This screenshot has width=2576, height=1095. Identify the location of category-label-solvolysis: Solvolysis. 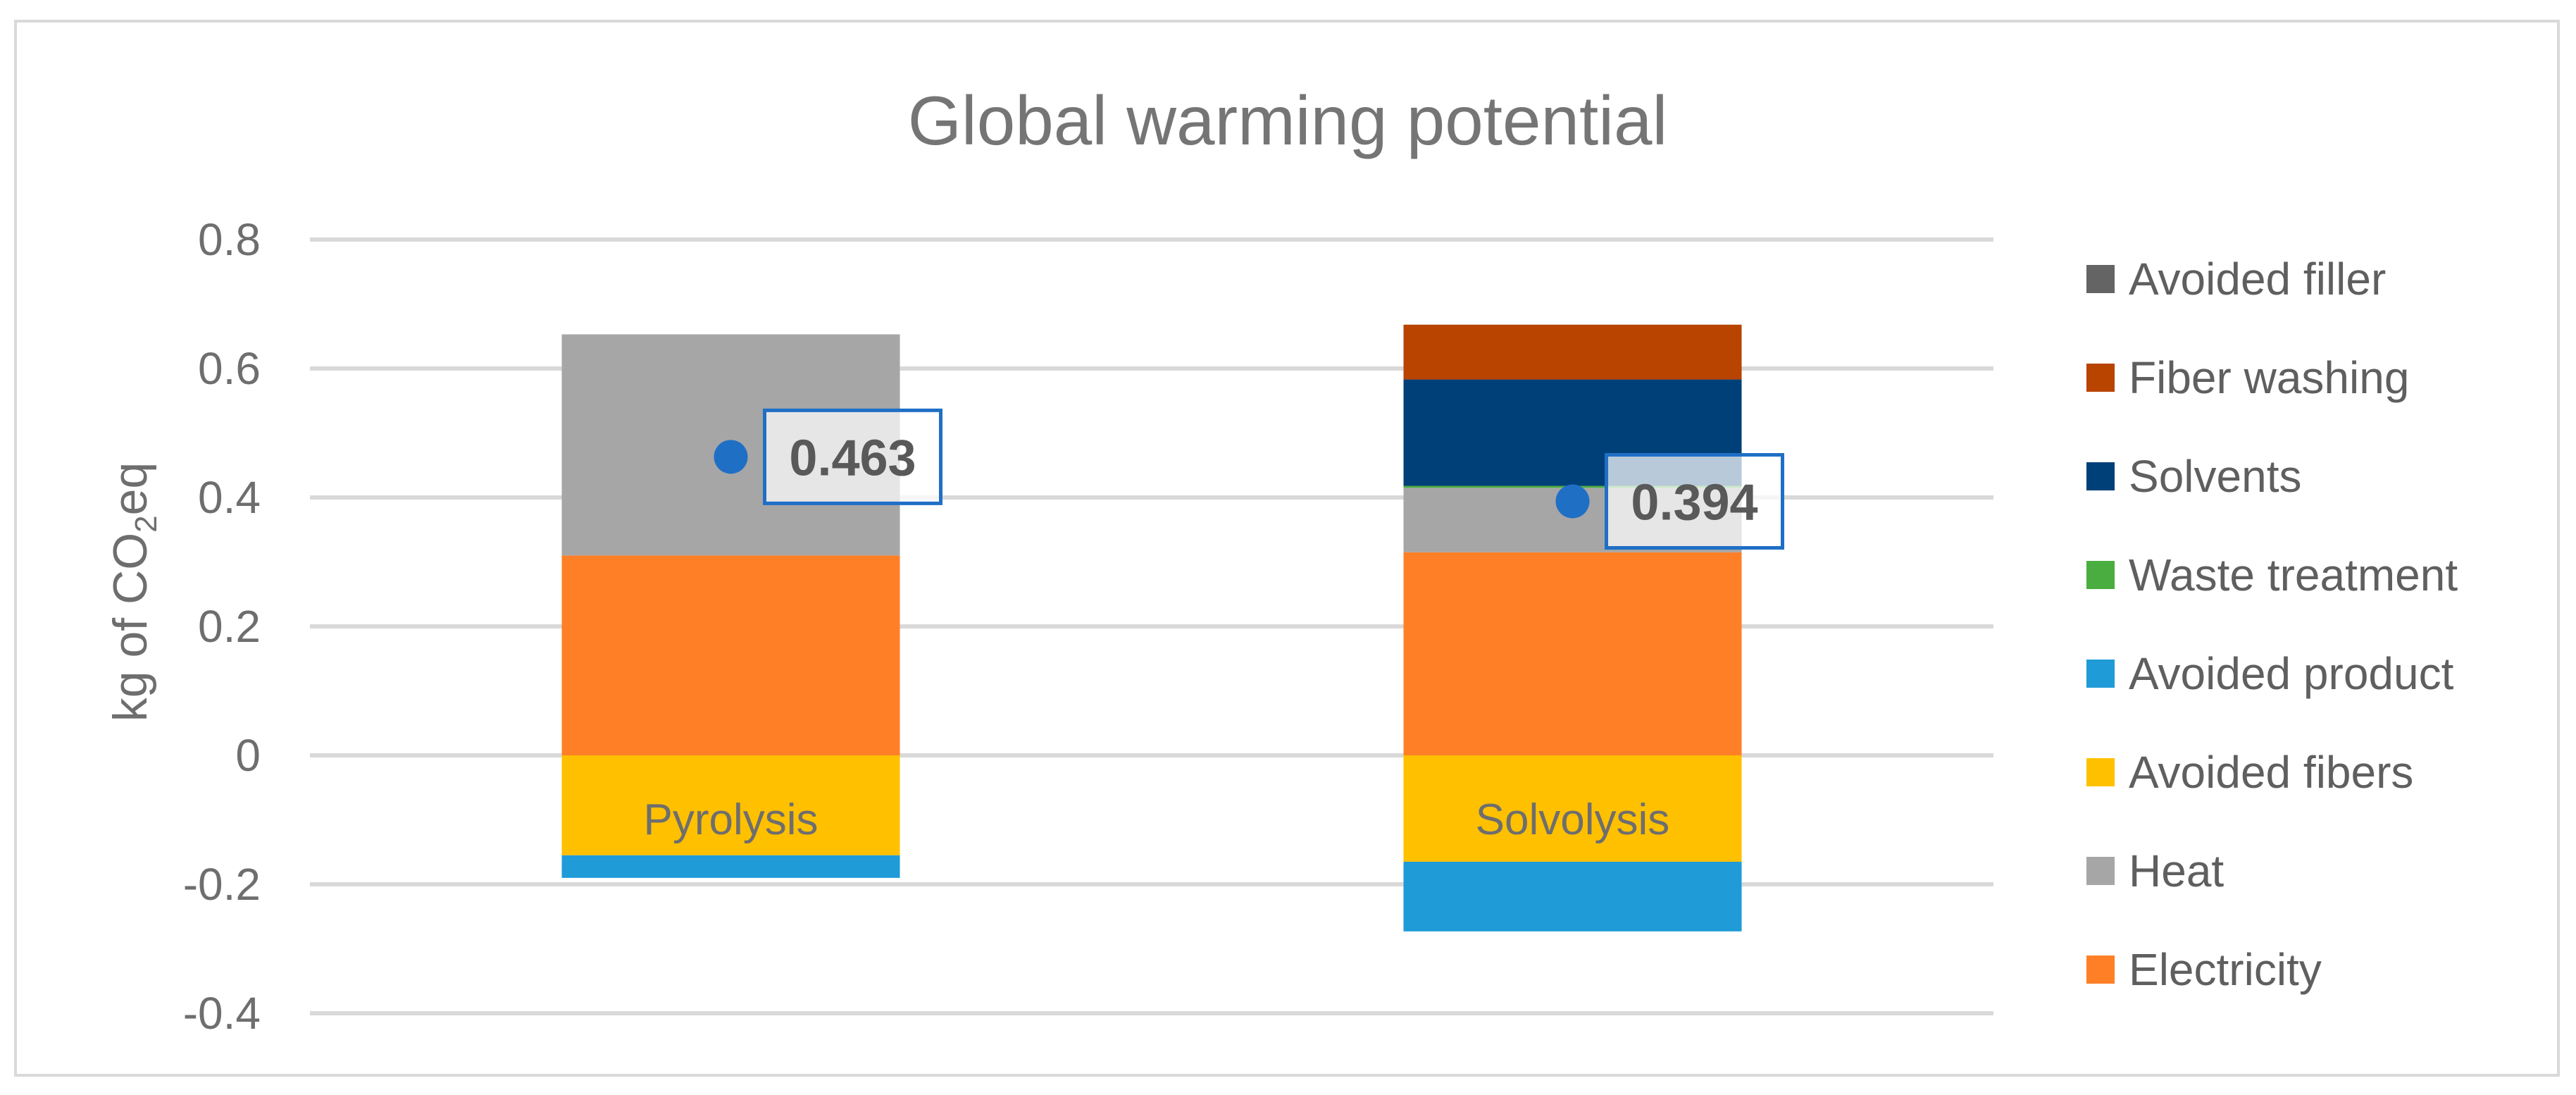
(1573, 820).